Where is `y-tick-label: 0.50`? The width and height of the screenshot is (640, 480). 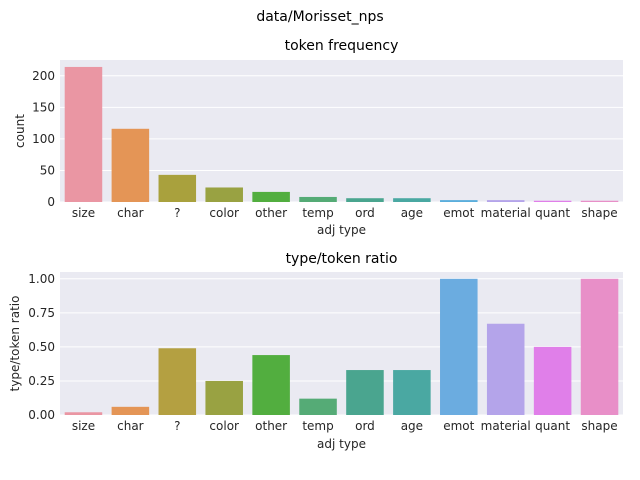 y-tick-label: 0.50 is located at coordinates (41, 347).